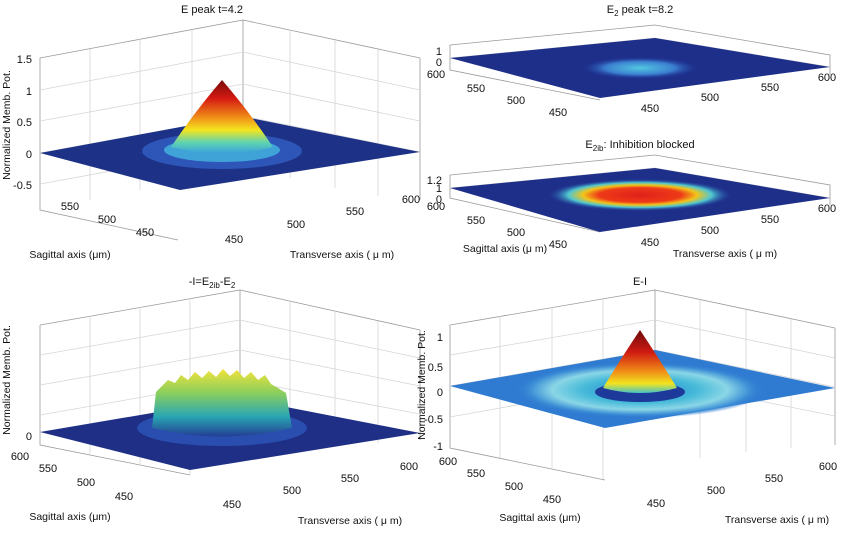 The width and height of the screenshot is (849, 535). I want to click on z-tick: 1.2, so click(434, 181).